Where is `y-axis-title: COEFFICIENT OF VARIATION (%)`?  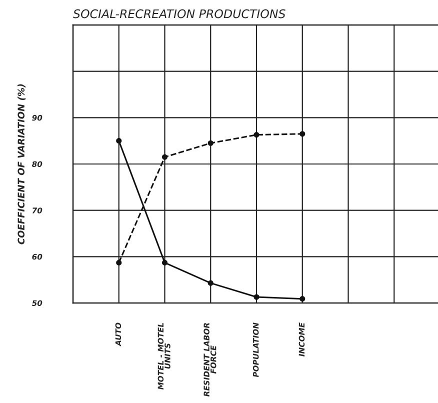 y-axis-title: COEFFICIENT OF VARIATION (%) is located at coordinates (22, 164).